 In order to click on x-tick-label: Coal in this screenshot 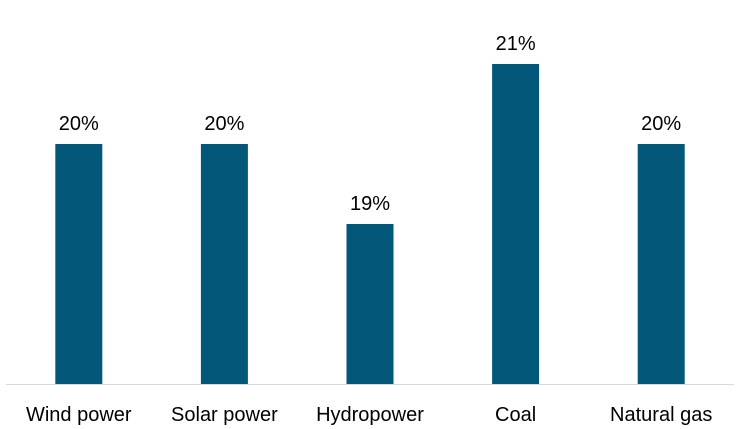, I will do `click(515, 415)`.